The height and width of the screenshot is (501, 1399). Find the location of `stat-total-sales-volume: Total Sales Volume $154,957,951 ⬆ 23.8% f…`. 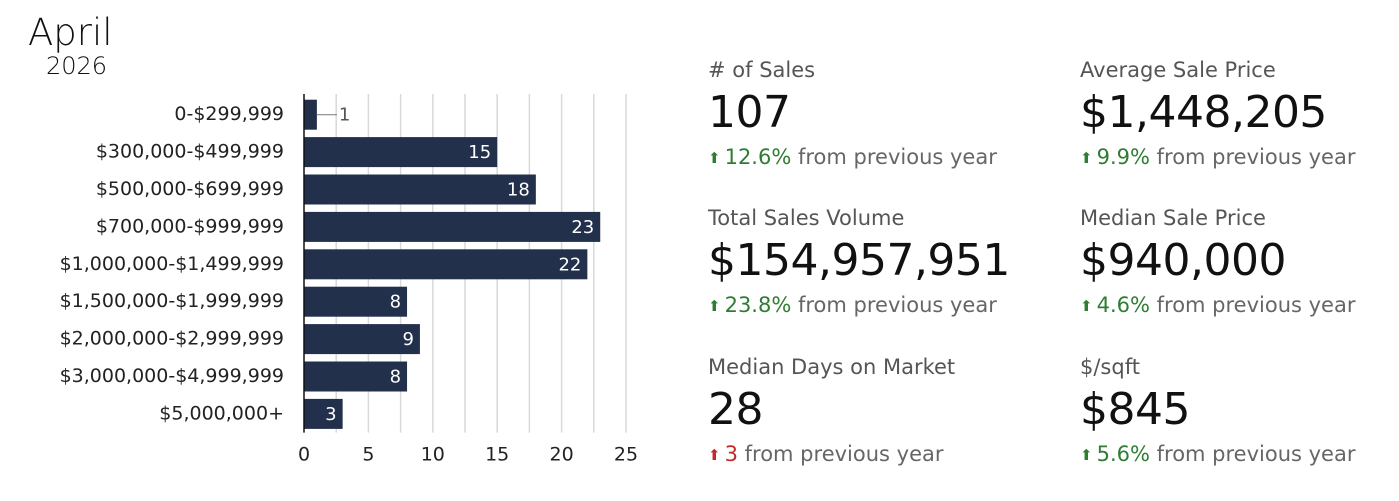

stat-total-sales-volume: Total Sales Volume $154,957,951 ⬆ 23.8% f… is located at coordinates (859, 262).